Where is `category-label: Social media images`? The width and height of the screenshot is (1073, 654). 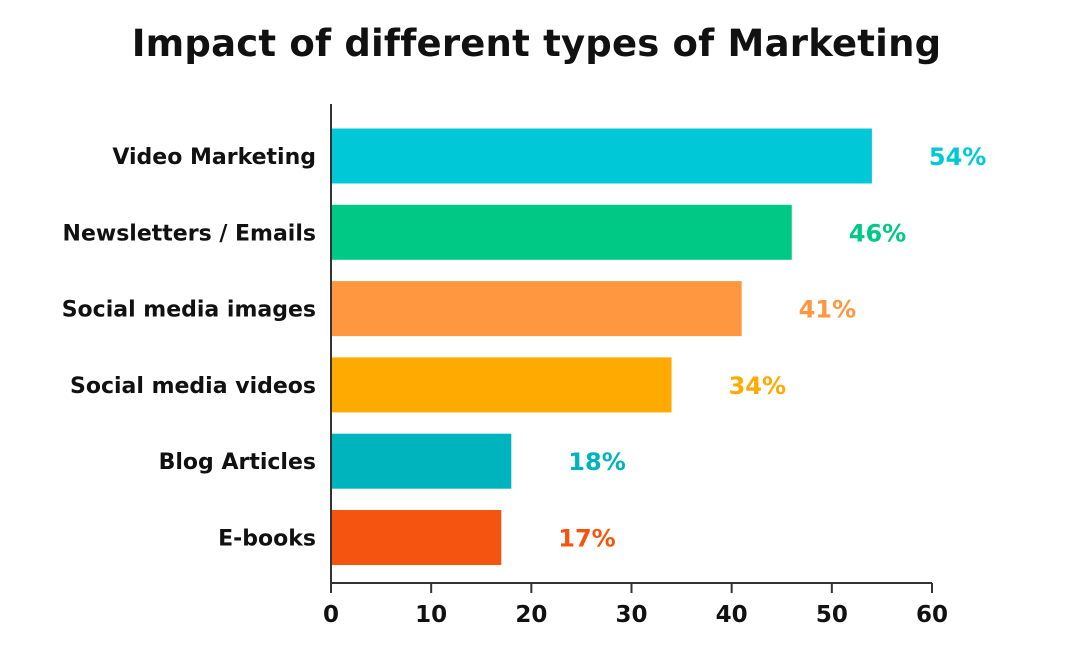
category-label: Social media images is located at coordinates (189, 310).